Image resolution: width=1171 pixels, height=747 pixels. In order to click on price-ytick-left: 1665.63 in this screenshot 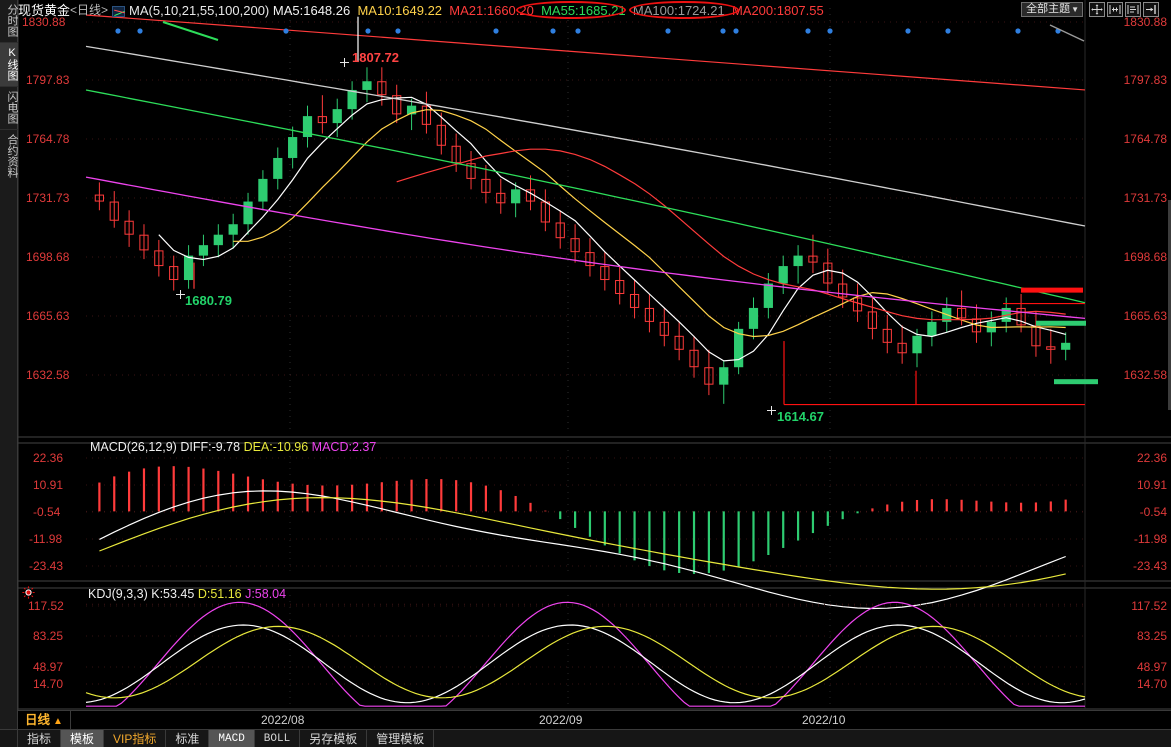, I will do `click(48, 316)`.